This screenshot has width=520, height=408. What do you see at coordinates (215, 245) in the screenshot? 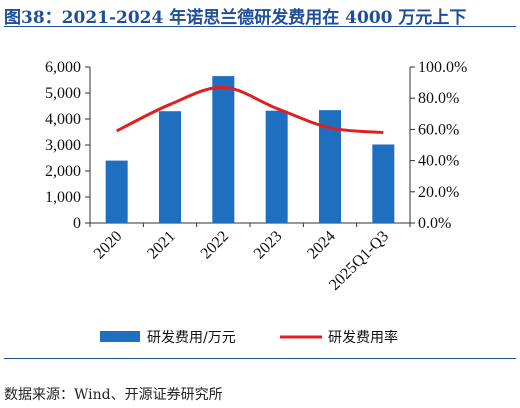
I see `x-tick-label: 2022` at bounding box center [215, 245].